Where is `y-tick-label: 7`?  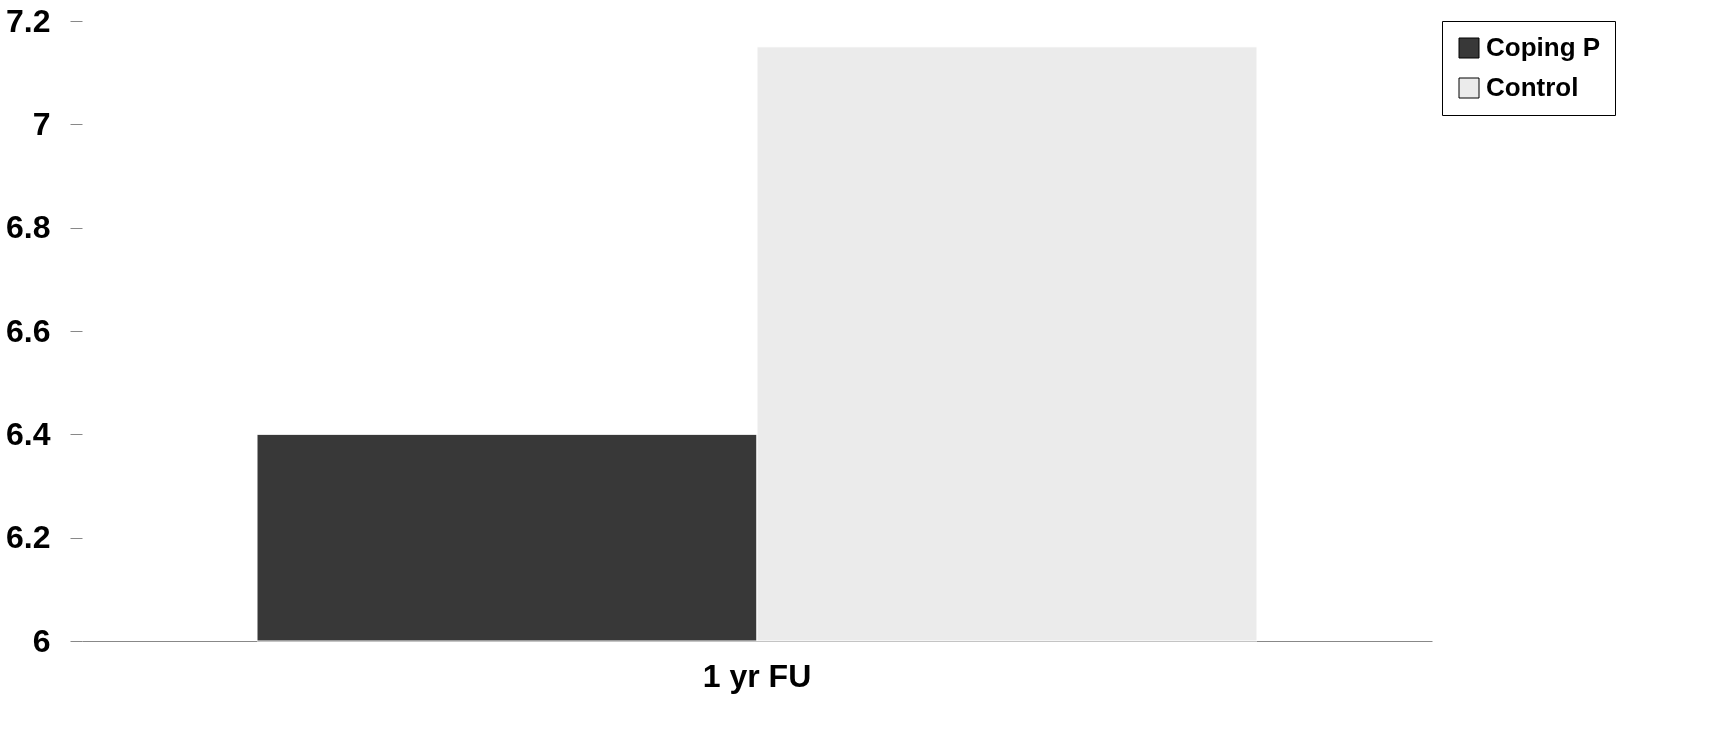 y-tick-label: 7 is located at coordinates (41, 123).